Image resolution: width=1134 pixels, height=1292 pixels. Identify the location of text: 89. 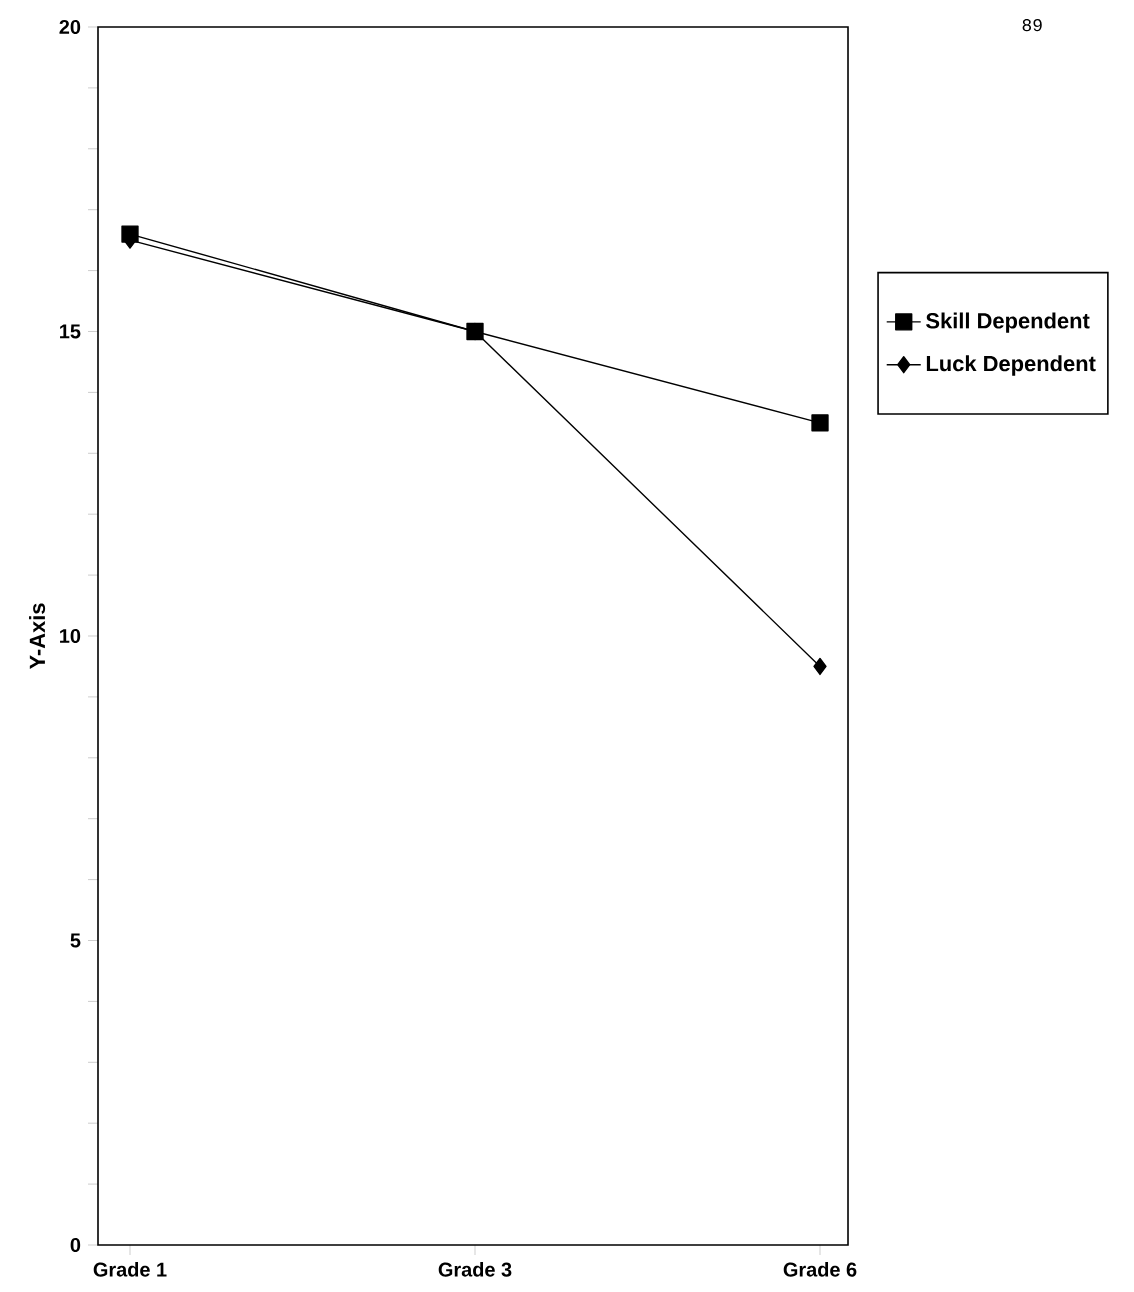
(1032, 25).